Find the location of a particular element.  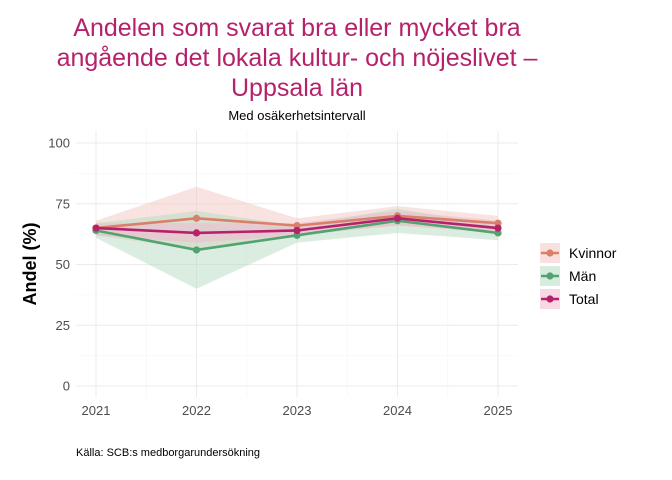

y-axis-ticks: 0 25 50 75 100 is located at coordinates (59, 265).